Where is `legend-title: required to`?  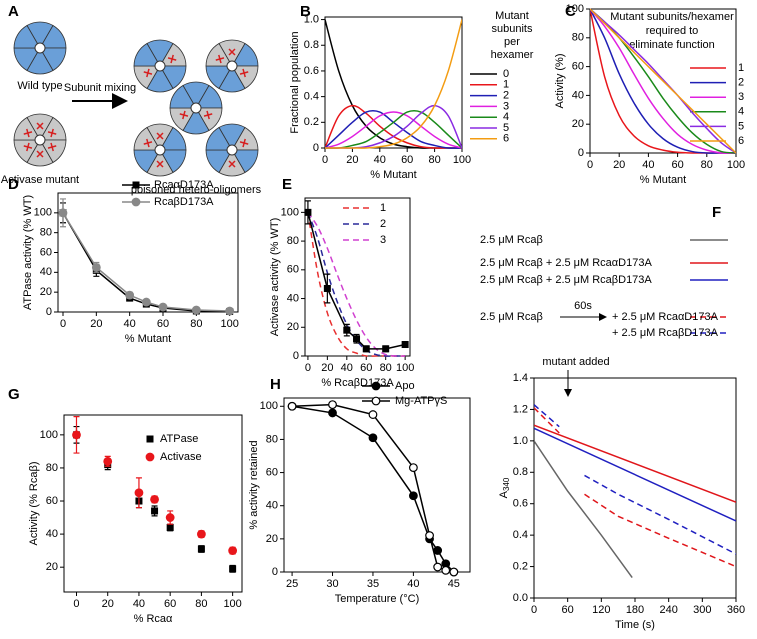 legend-title: required to is located at coordinates (672, 31).